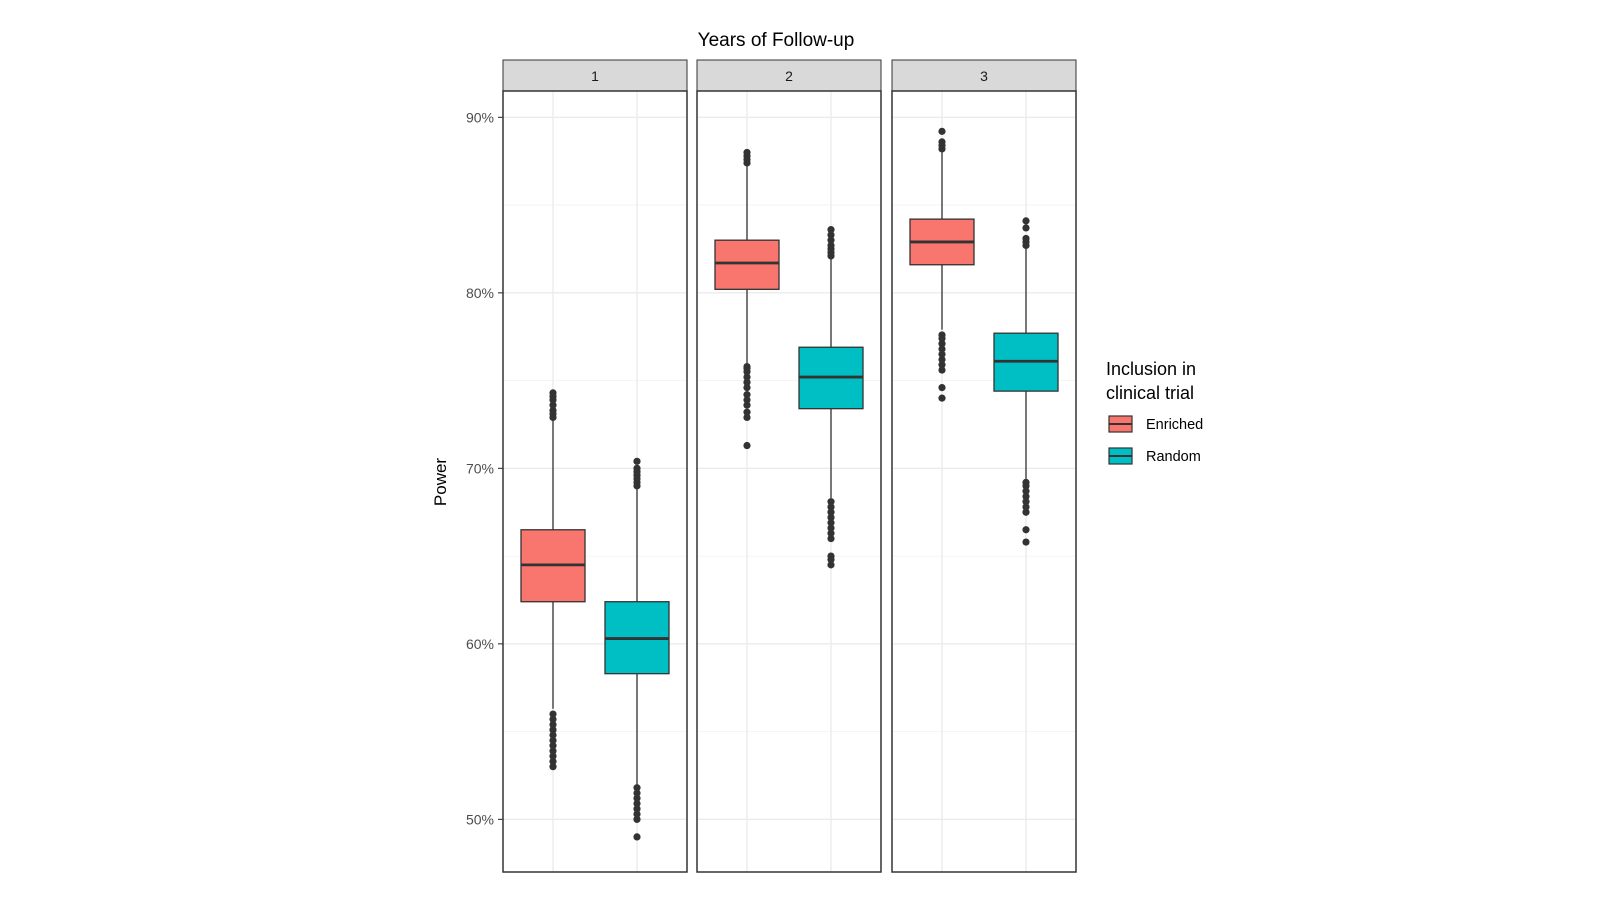  Describe the element at coordinates (1150, 393) in the screenshot. I see `legend-title-line: clinical trial` at that location.